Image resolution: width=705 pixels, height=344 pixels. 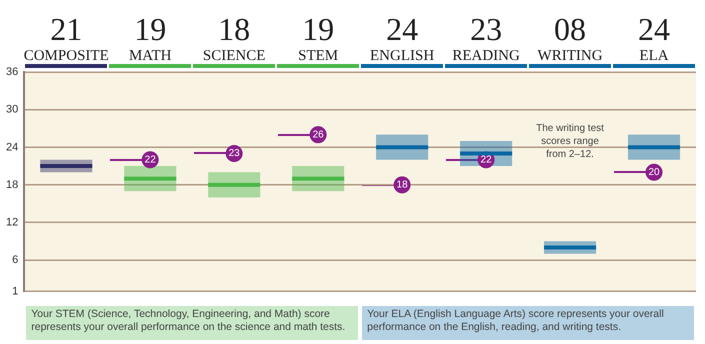 What do you see at coordinates (192, 323) in the screenshot?
I see `text: Your STEM (Science, Technology, Engineering, and Math) score represents your overall performance on the science and math tests.` at bounding box center [192, 323].